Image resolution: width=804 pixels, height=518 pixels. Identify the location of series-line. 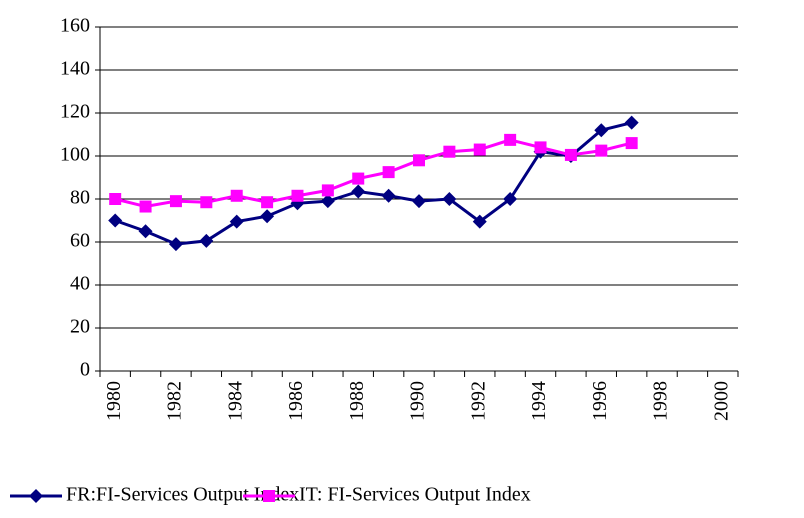
(373, 173).